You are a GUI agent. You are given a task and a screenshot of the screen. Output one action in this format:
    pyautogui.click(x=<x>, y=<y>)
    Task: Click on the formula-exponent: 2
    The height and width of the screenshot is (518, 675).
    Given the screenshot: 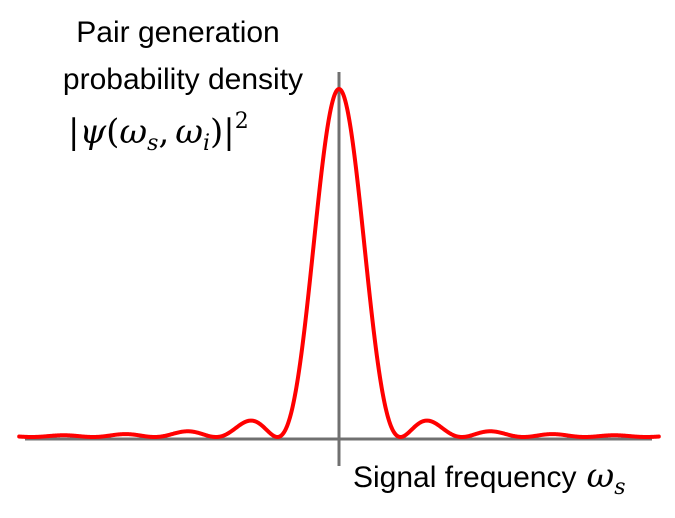 What is the action you would take?
    pyautogui.click(x=242, y=121)
    